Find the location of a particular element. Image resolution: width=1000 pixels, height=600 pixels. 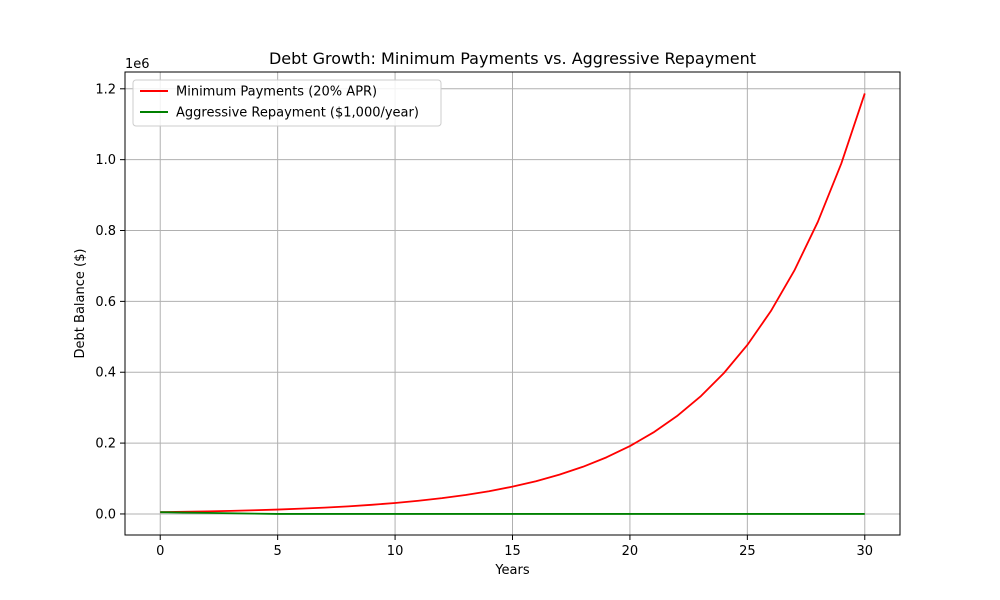

series-line-aggressive-repayment is located at coordinates (512, 513).